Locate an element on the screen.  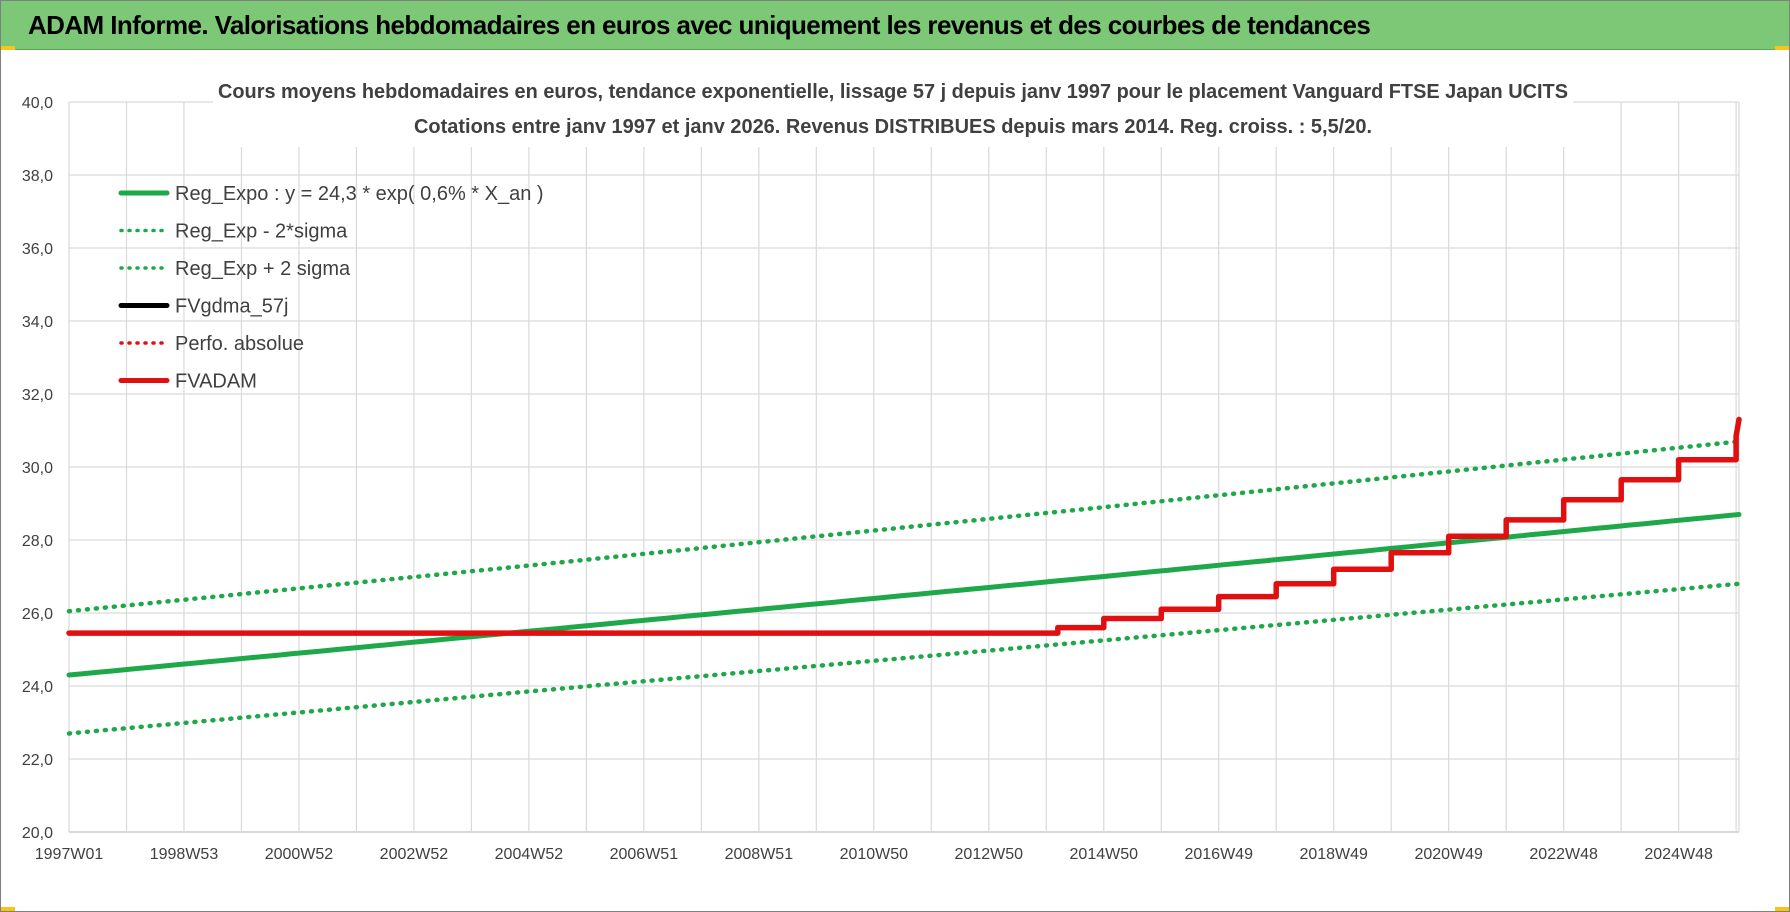
x-tick-label: 1997W01 is located at coordinates (69, 854).